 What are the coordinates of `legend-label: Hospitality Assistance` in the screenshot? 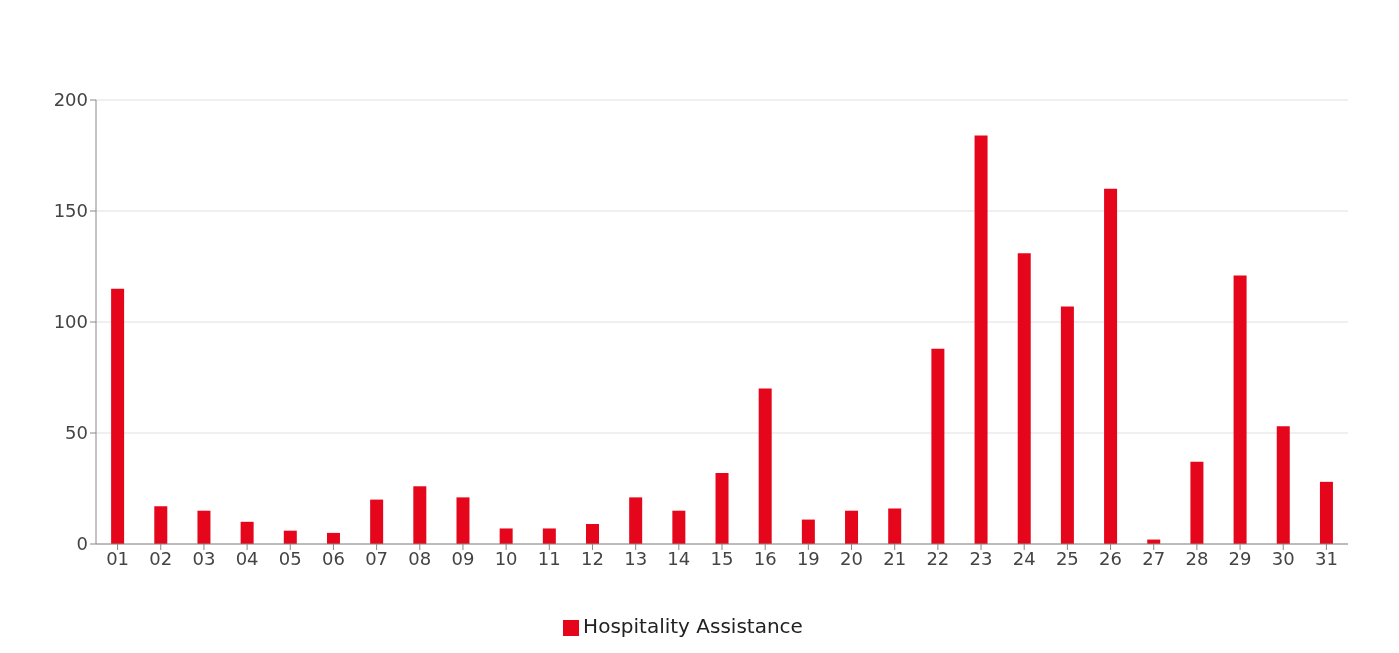 It's located at (693, 626).